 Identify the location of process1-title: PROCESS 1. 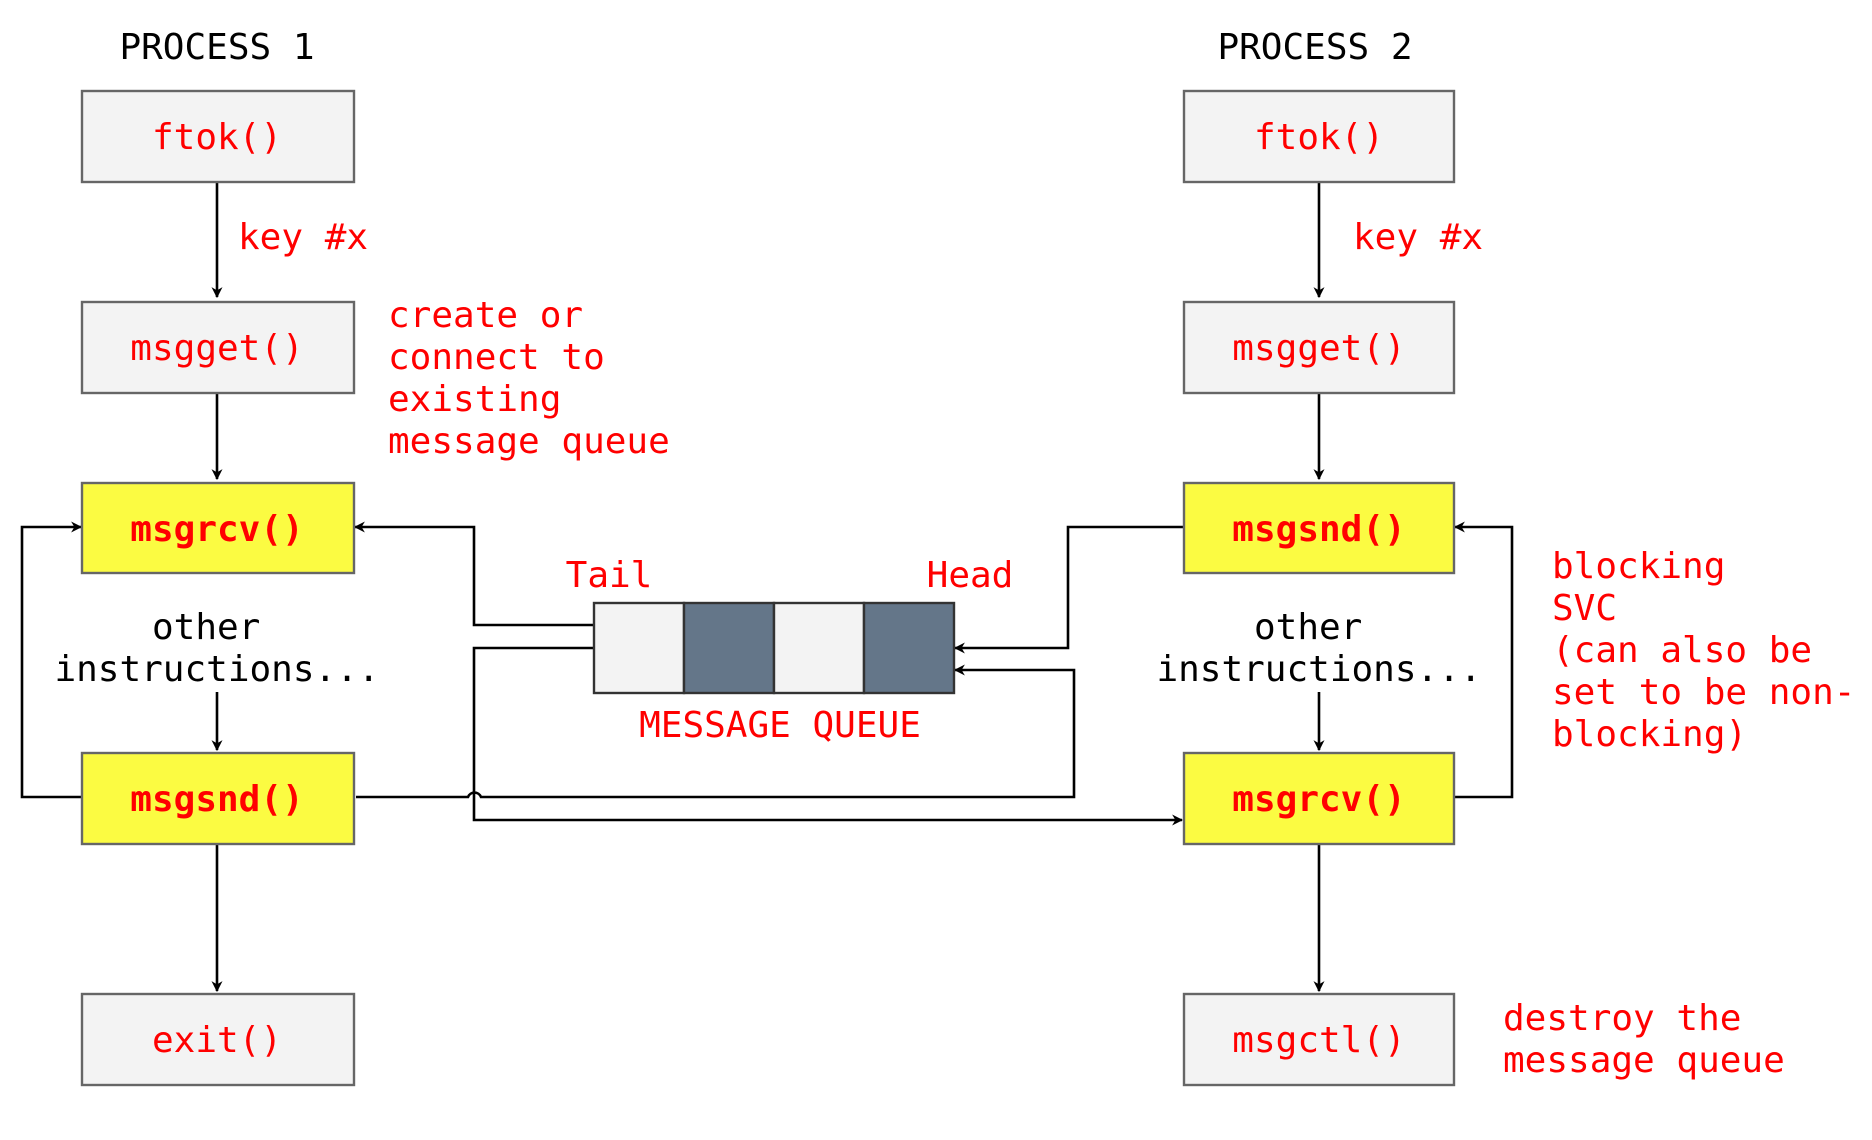
(216, 47).